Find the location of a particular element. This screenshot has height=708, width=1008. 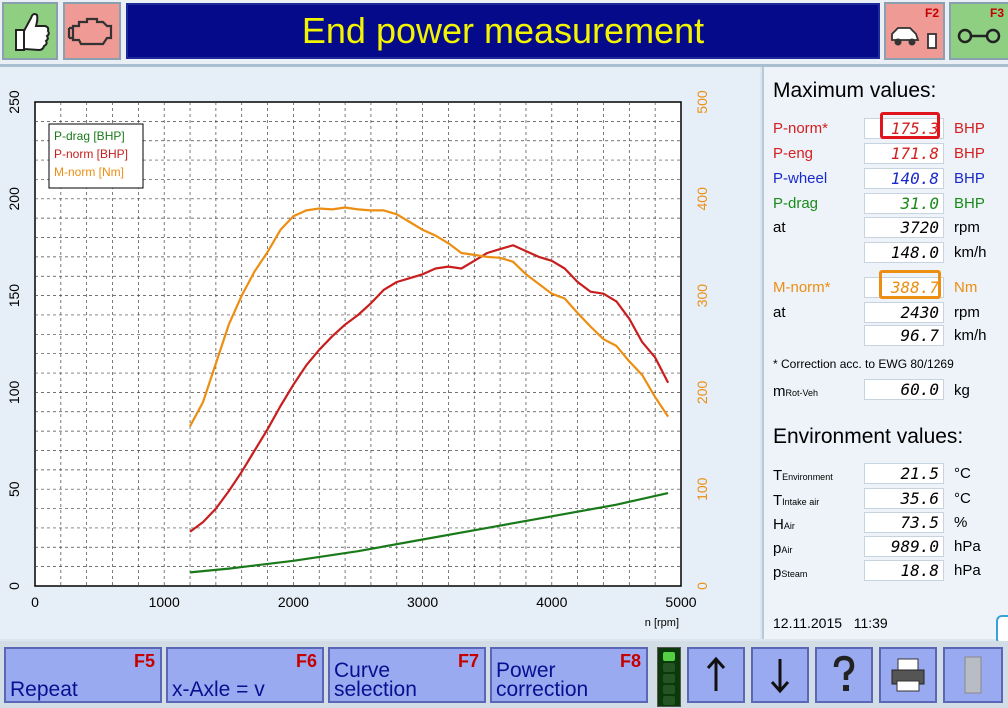

arrow-up-button is located at coordinates (716, 675).